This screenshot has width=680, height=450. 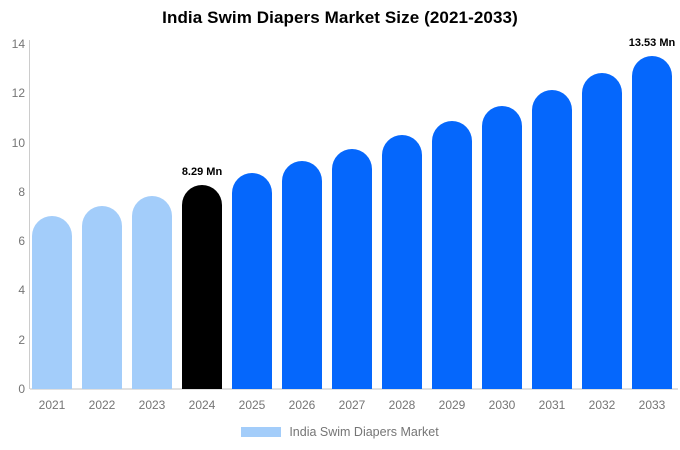 I want to click on x-tick-label-2032: 2032, so click(x=602, y=405).